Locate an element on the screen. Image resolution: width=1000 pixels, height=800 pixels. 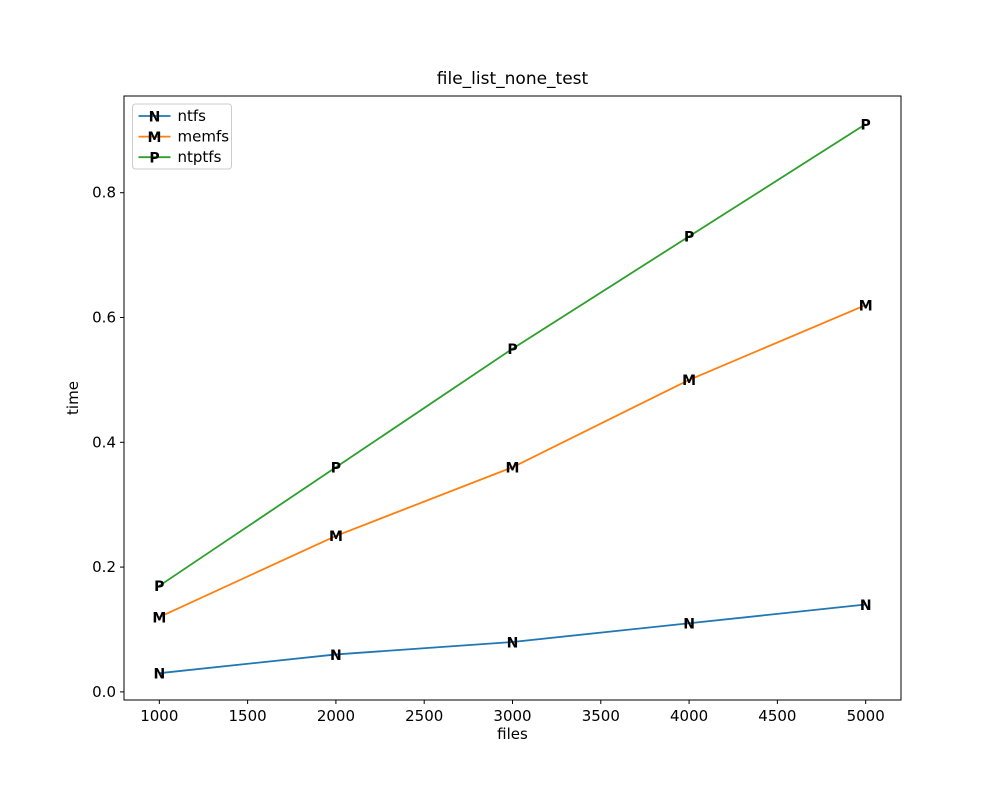
legend-marker-ntfs: N is located at coordinates (155, 117).